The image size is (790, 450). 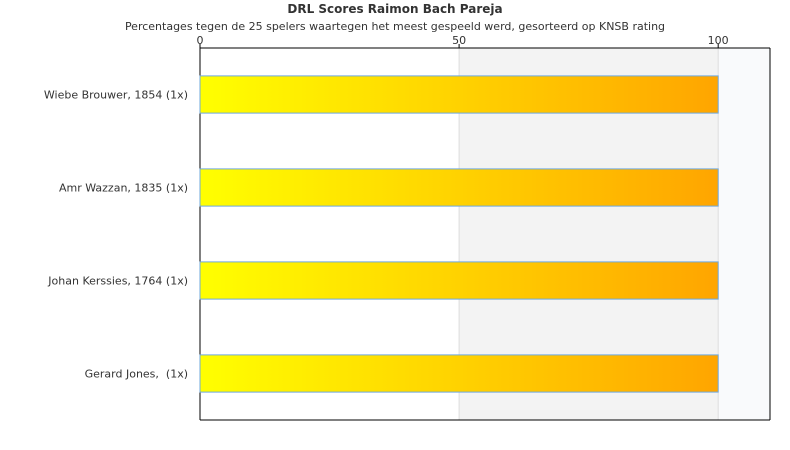 I want to click on x-tick-label: 100, so click(x=718, y=40).